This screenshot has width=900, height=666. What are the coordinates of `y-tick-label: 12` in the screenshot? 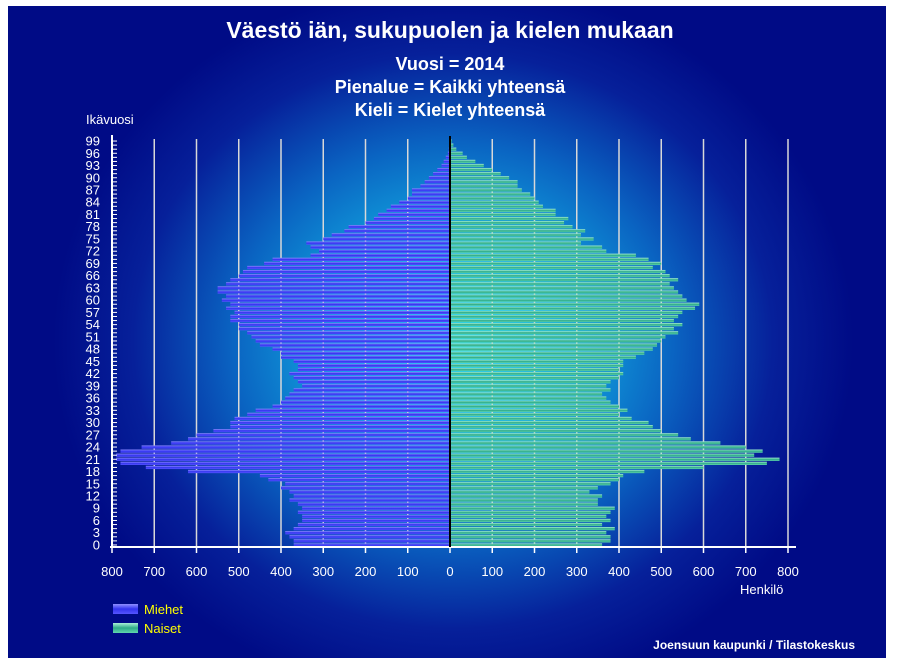 It's located at (93, 496).